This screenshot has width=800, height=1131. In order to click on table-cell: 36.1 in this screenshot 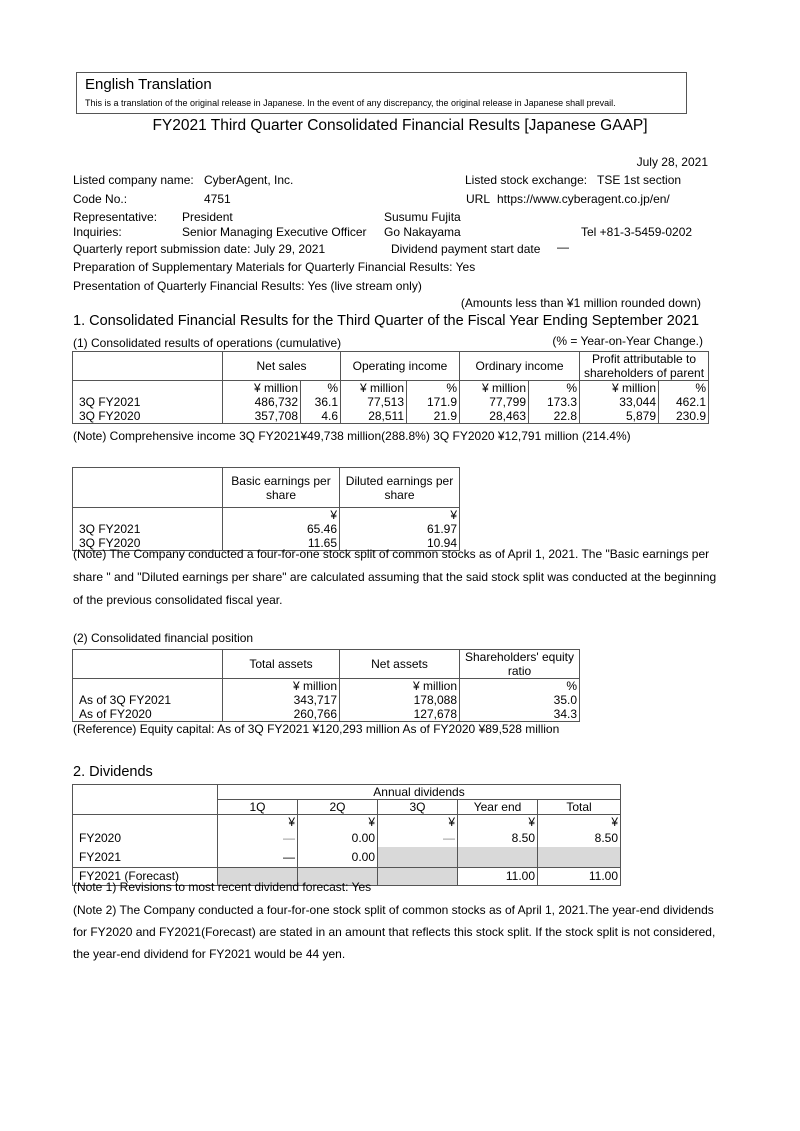, I will do `click(320, 402)`.